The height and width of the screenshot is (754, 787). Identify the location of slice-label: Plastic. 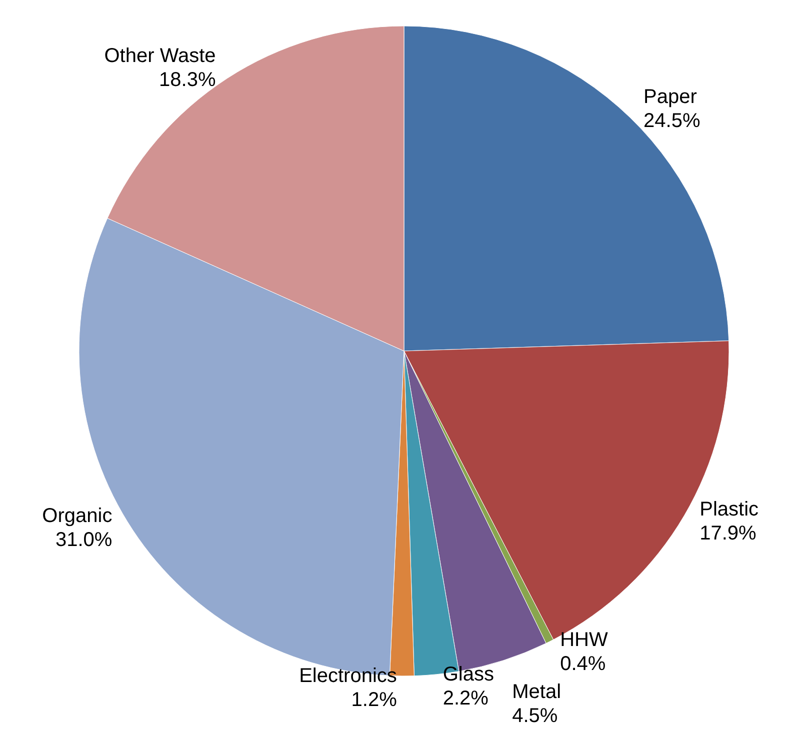
(729, 509).